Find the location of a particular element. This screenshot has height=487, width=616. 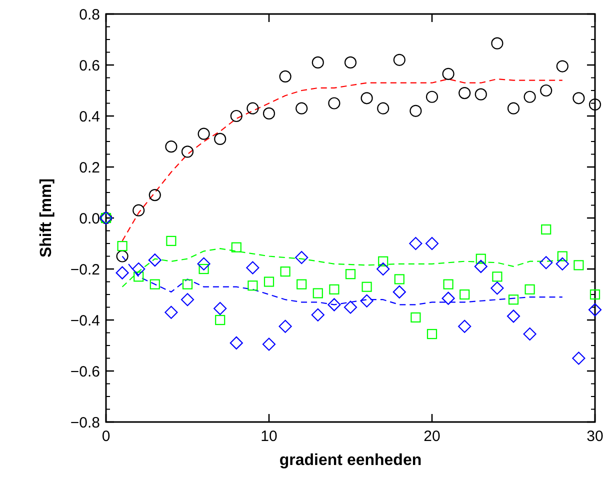

x-tick-label: 0 is located at coordinates (106, 436).